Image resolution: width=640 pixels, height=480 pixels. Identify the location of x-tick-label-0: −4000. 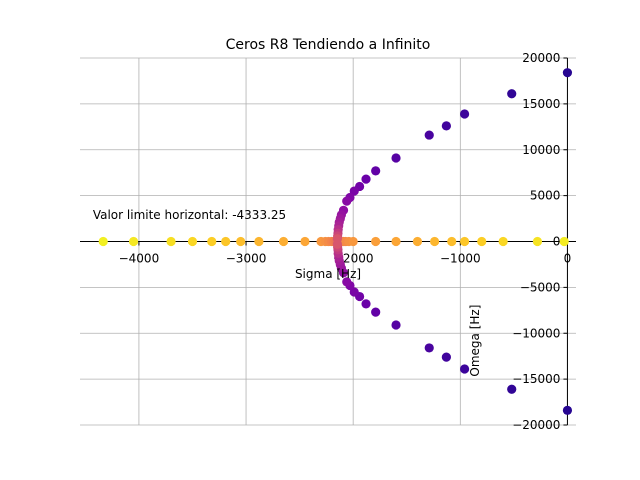
(139, 259).